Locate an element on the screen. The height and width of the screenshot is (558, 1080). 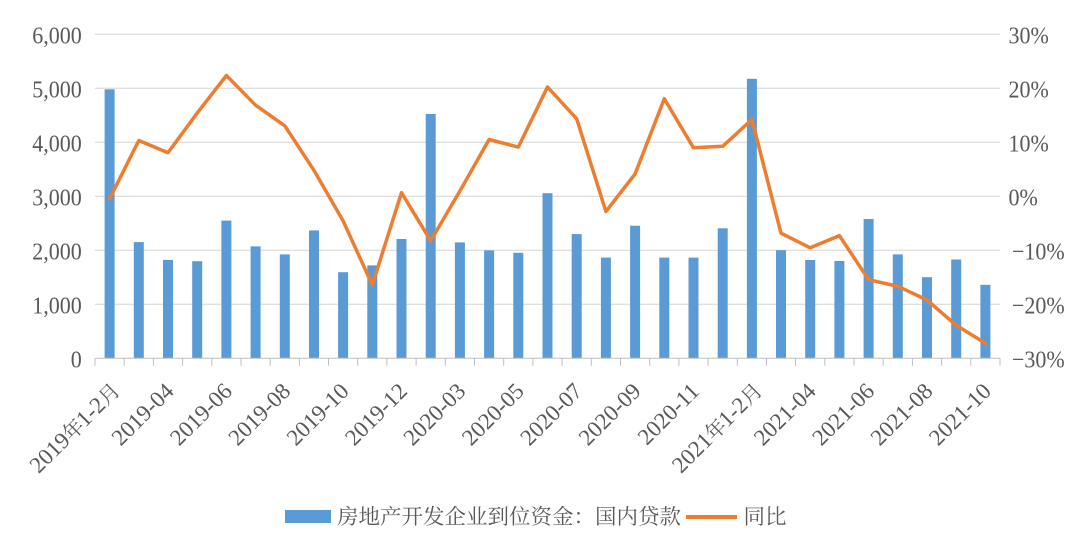
svg-text: 6,000 is located at coordinates (56, 35).